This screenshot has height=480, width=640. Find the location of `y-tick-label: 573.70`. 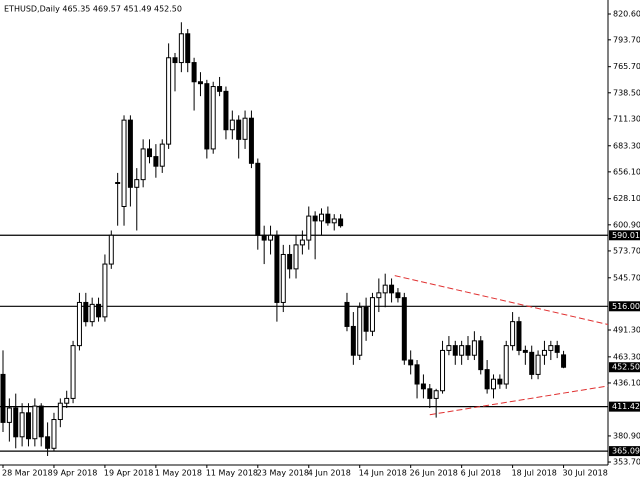

y-tick-label: 573.70 is located at coordinates (626, 250).